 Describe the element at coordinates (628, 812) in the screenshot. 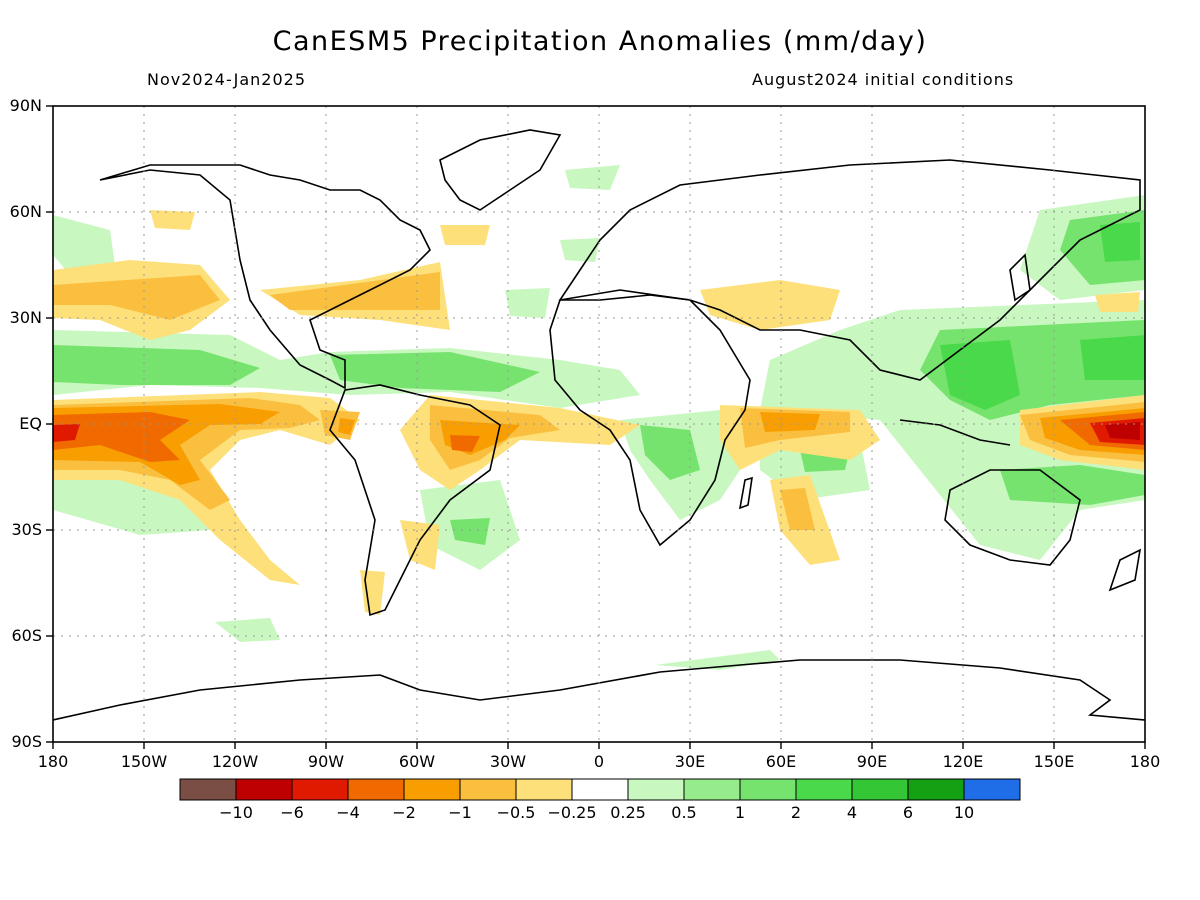

I see `colorbar-label: 0.25` at that location.